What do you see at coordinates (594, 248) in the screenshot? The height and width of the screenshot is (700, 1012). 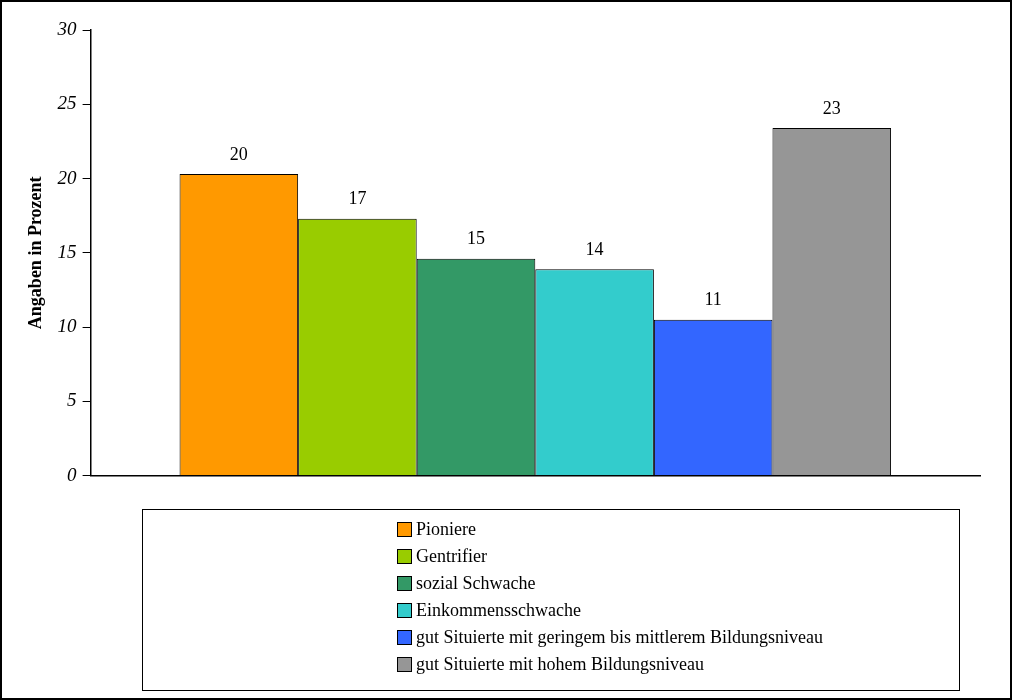 I see `data-label: 14` at bounding box center [594, 248].